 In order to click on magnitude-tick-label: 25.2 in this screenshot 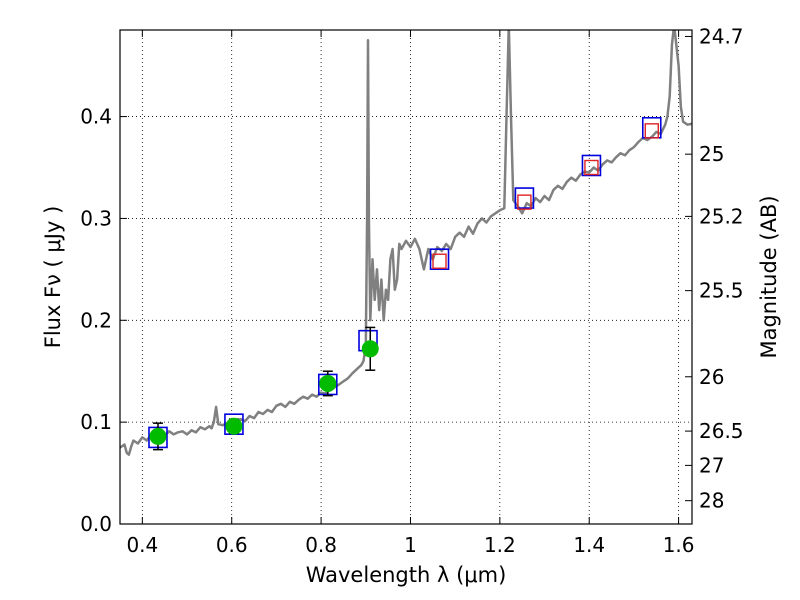, I will do `click(721, 216)`.